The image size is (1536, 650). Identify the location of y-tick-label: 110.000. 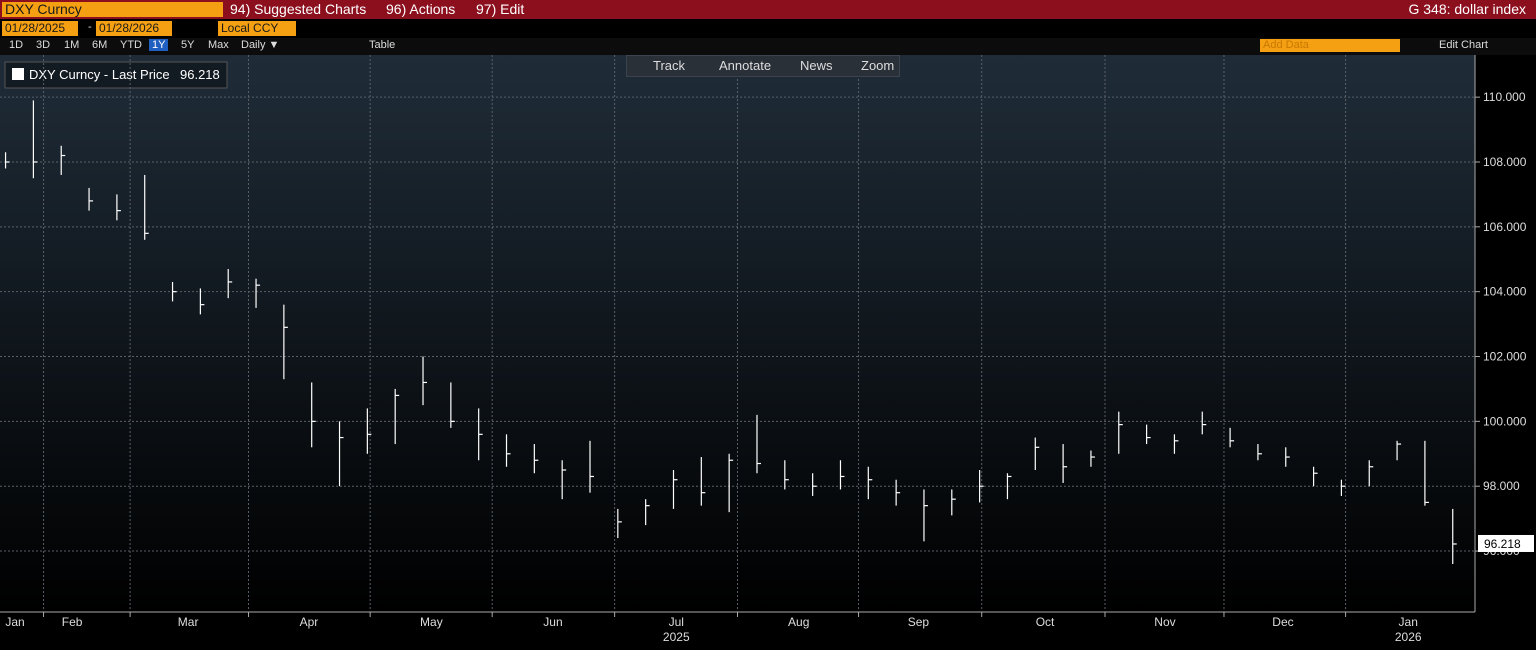
(1504, 97).